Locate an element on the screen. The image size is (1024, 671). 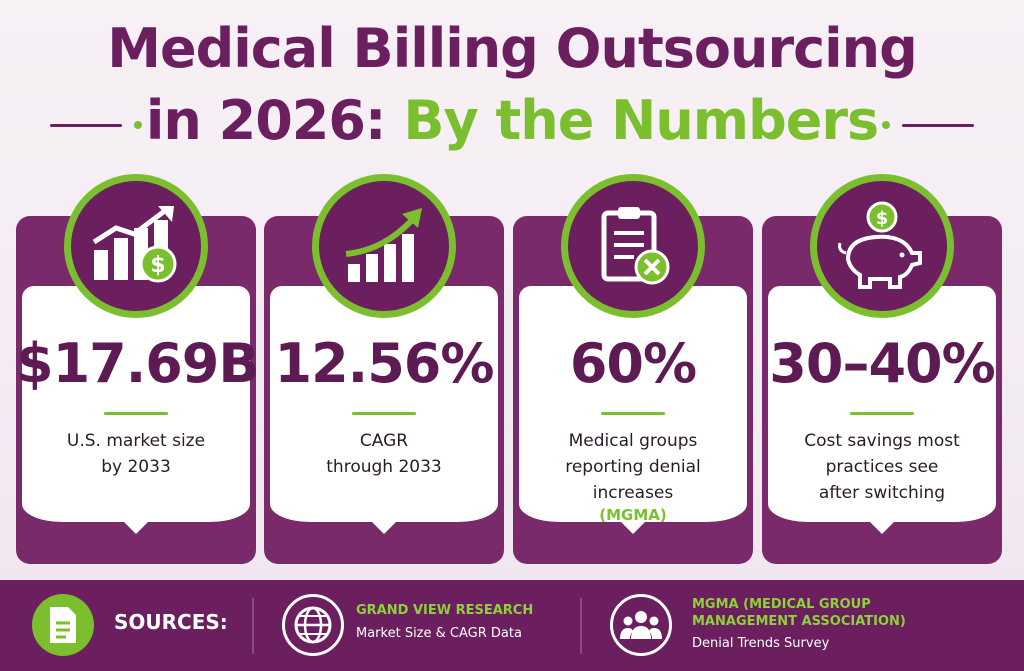
page-title: Medical Billing Outsourcing is located at coordinates (512, 48).